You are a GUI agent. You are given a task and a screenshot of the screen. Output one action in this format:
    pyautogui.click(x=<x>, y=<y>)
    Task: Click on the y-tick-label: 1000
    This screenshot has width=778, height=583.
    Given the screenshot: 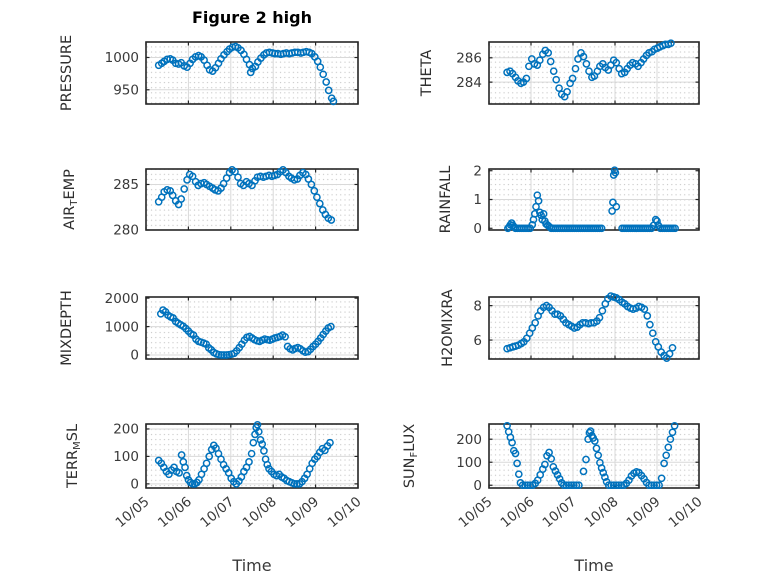 What is the action you would take?
    pyautogui.click(x=122, y=58)
    